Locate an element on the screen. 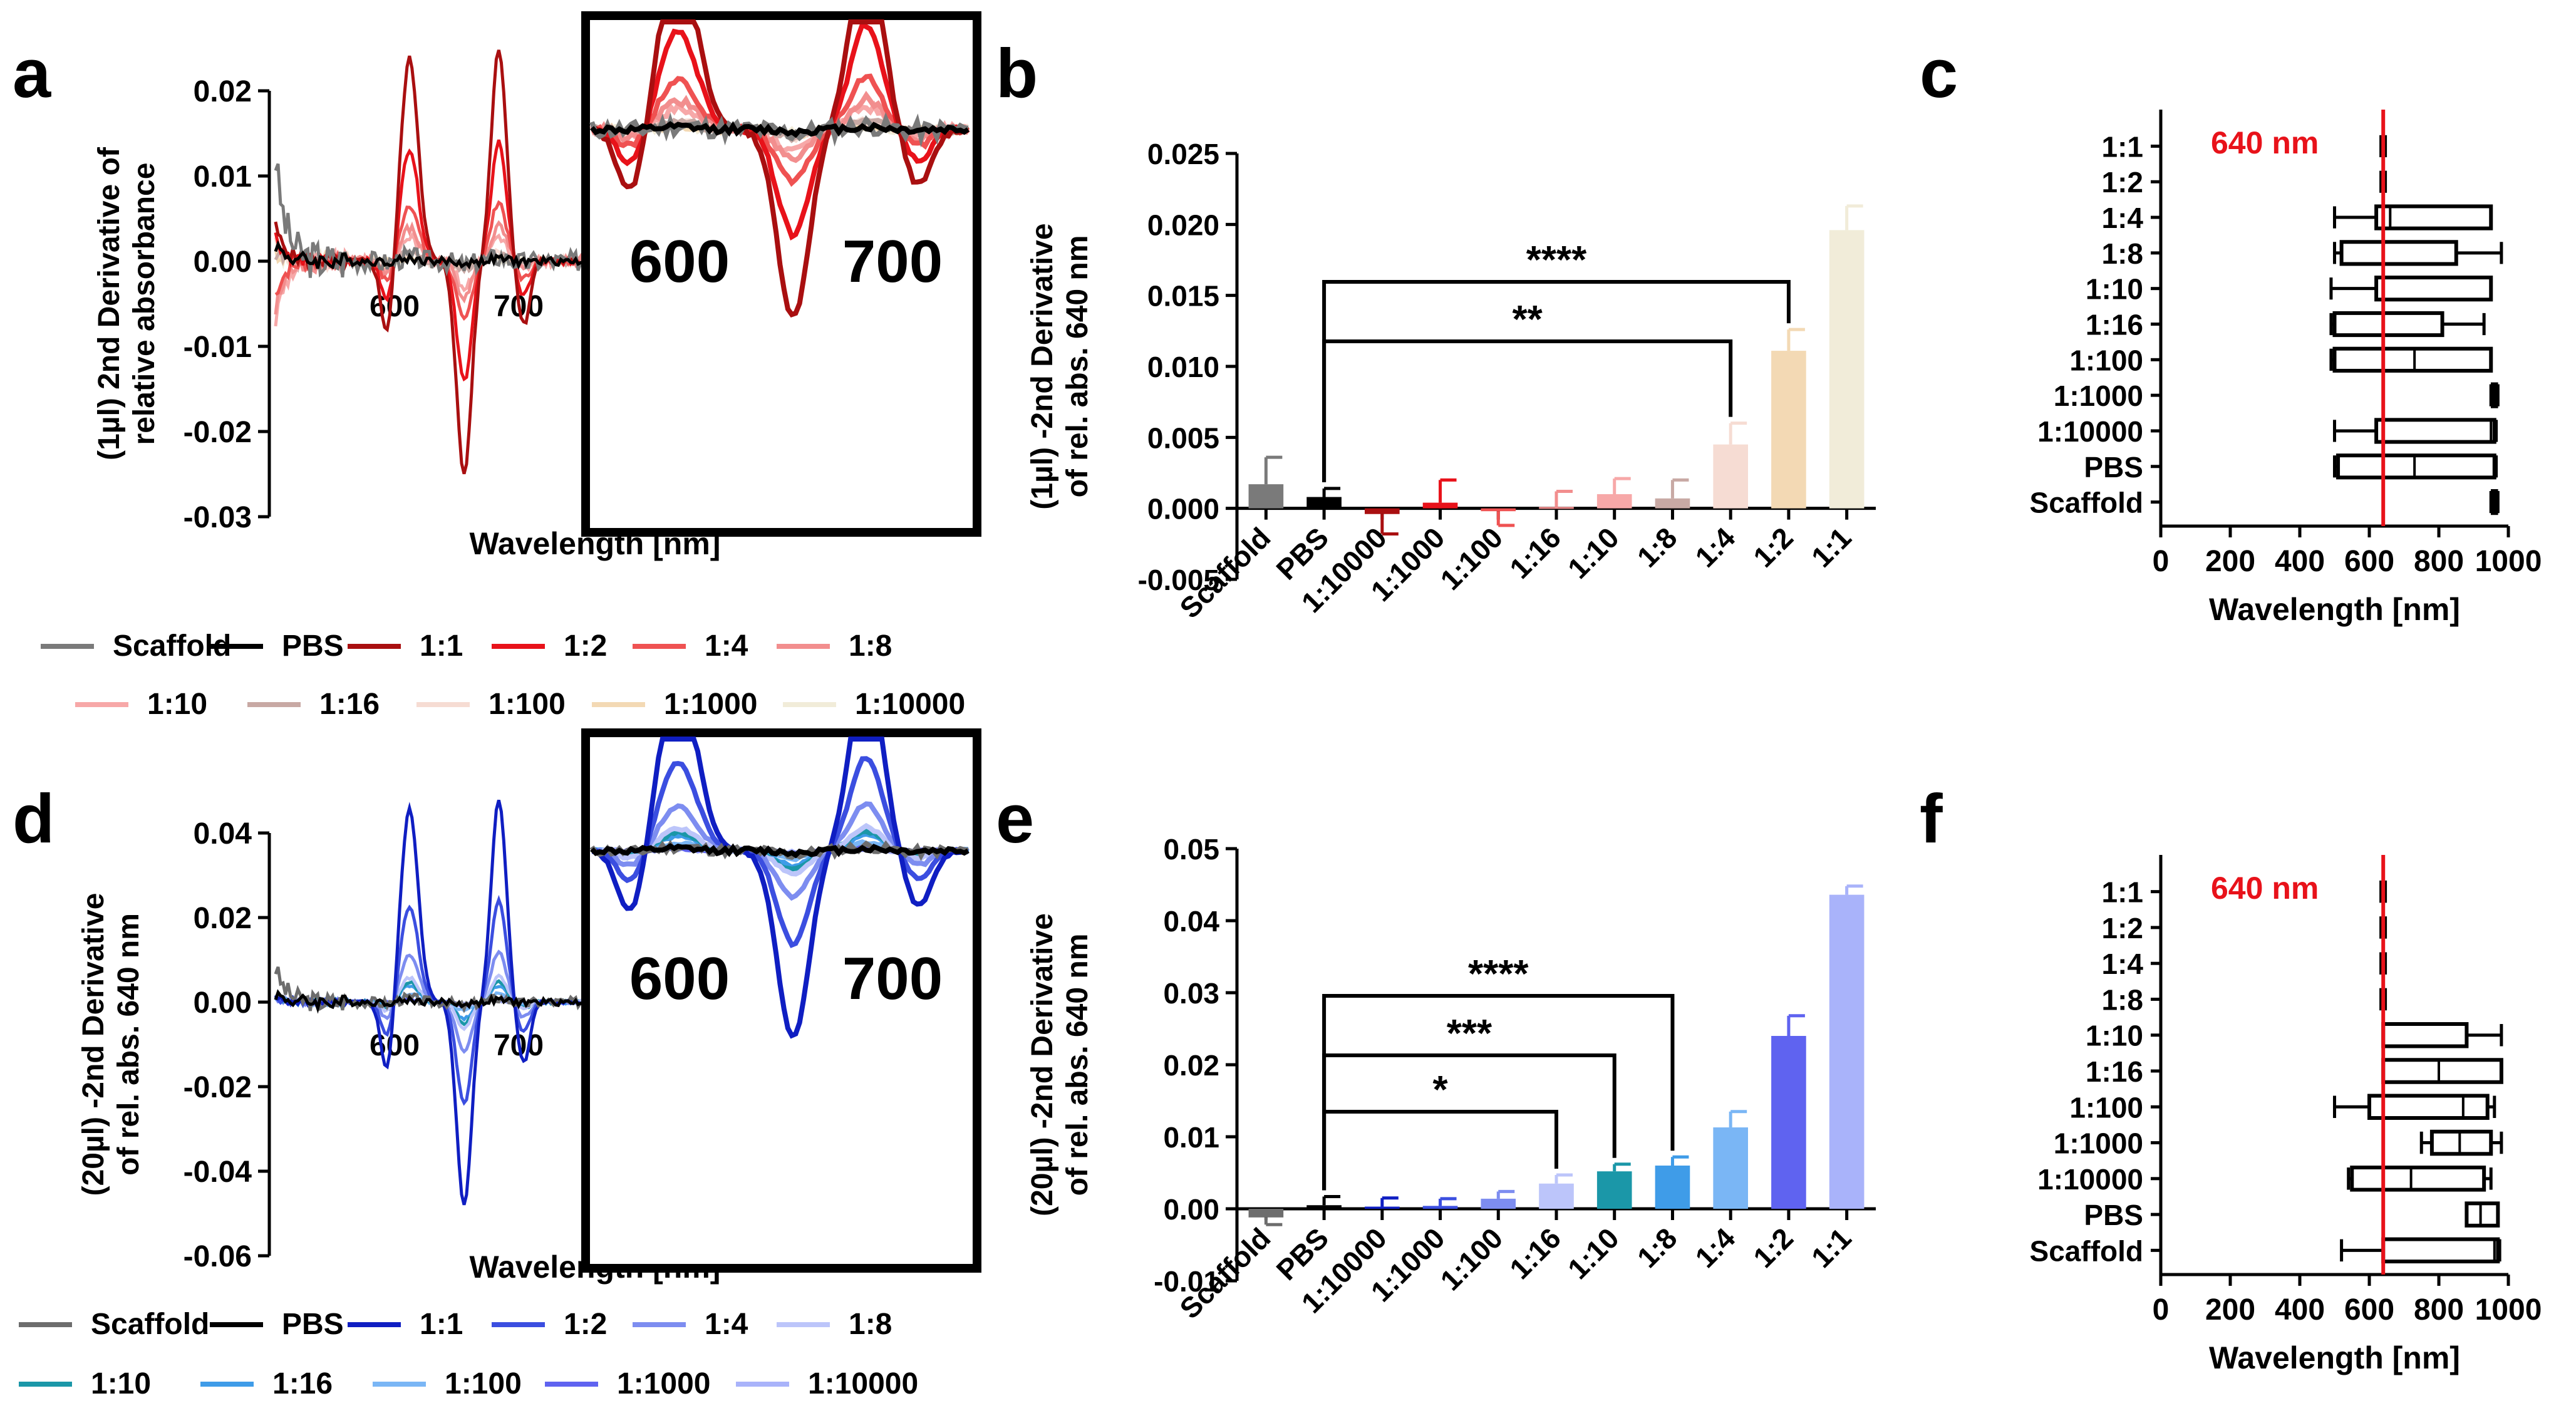 This screenshot has height=1428, width=2576. significance-label: ** is located at coordinates (1528, 319).